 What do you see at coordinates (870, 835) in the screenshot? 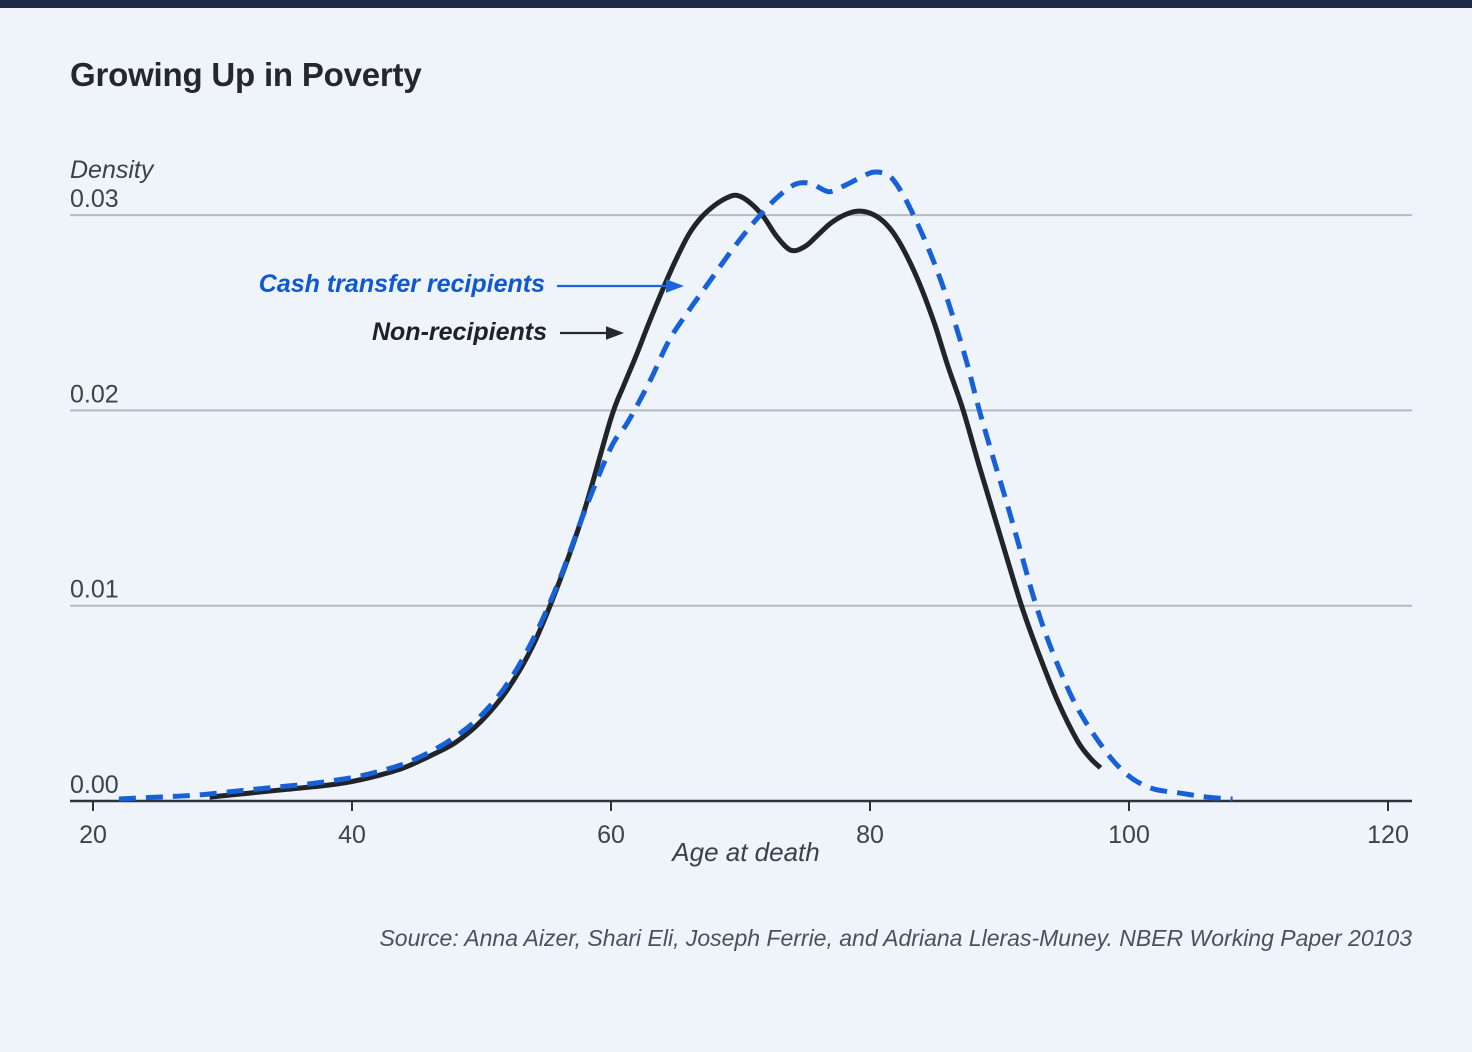
I see `x-tick-label: 80` at bounding box center [870, 835].